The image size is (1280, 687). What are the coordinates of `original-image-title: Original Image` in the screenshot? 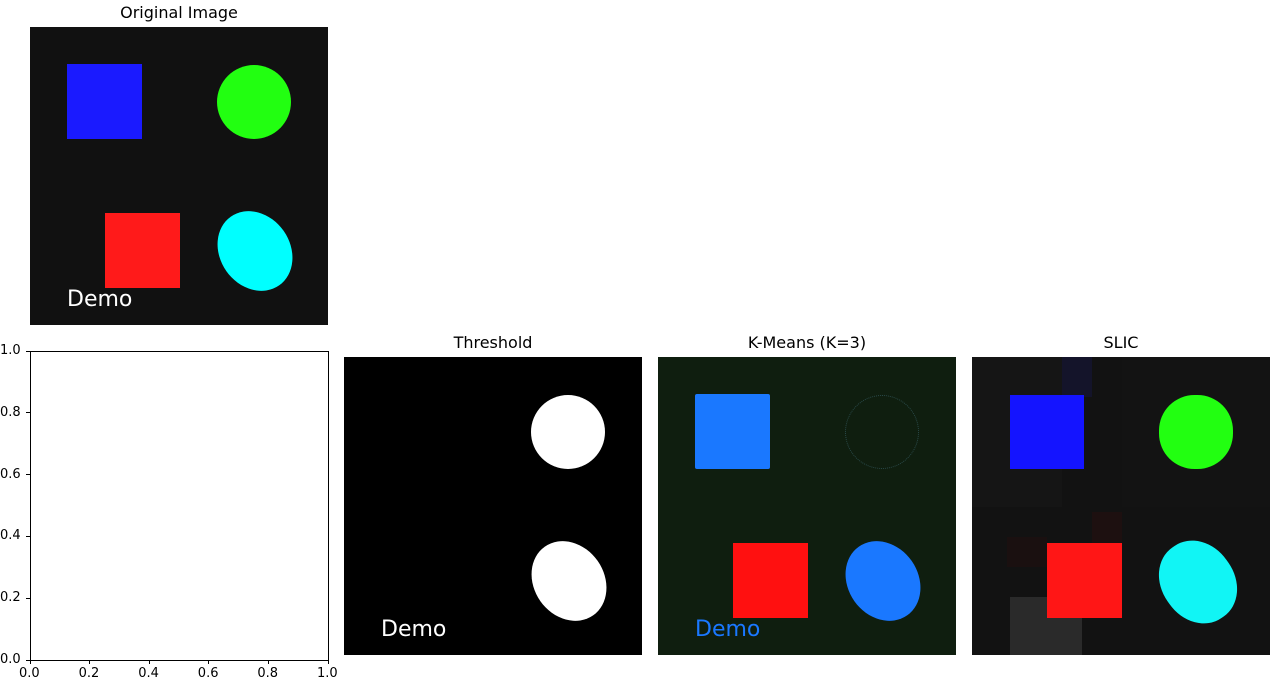 It's located at (179, 12).